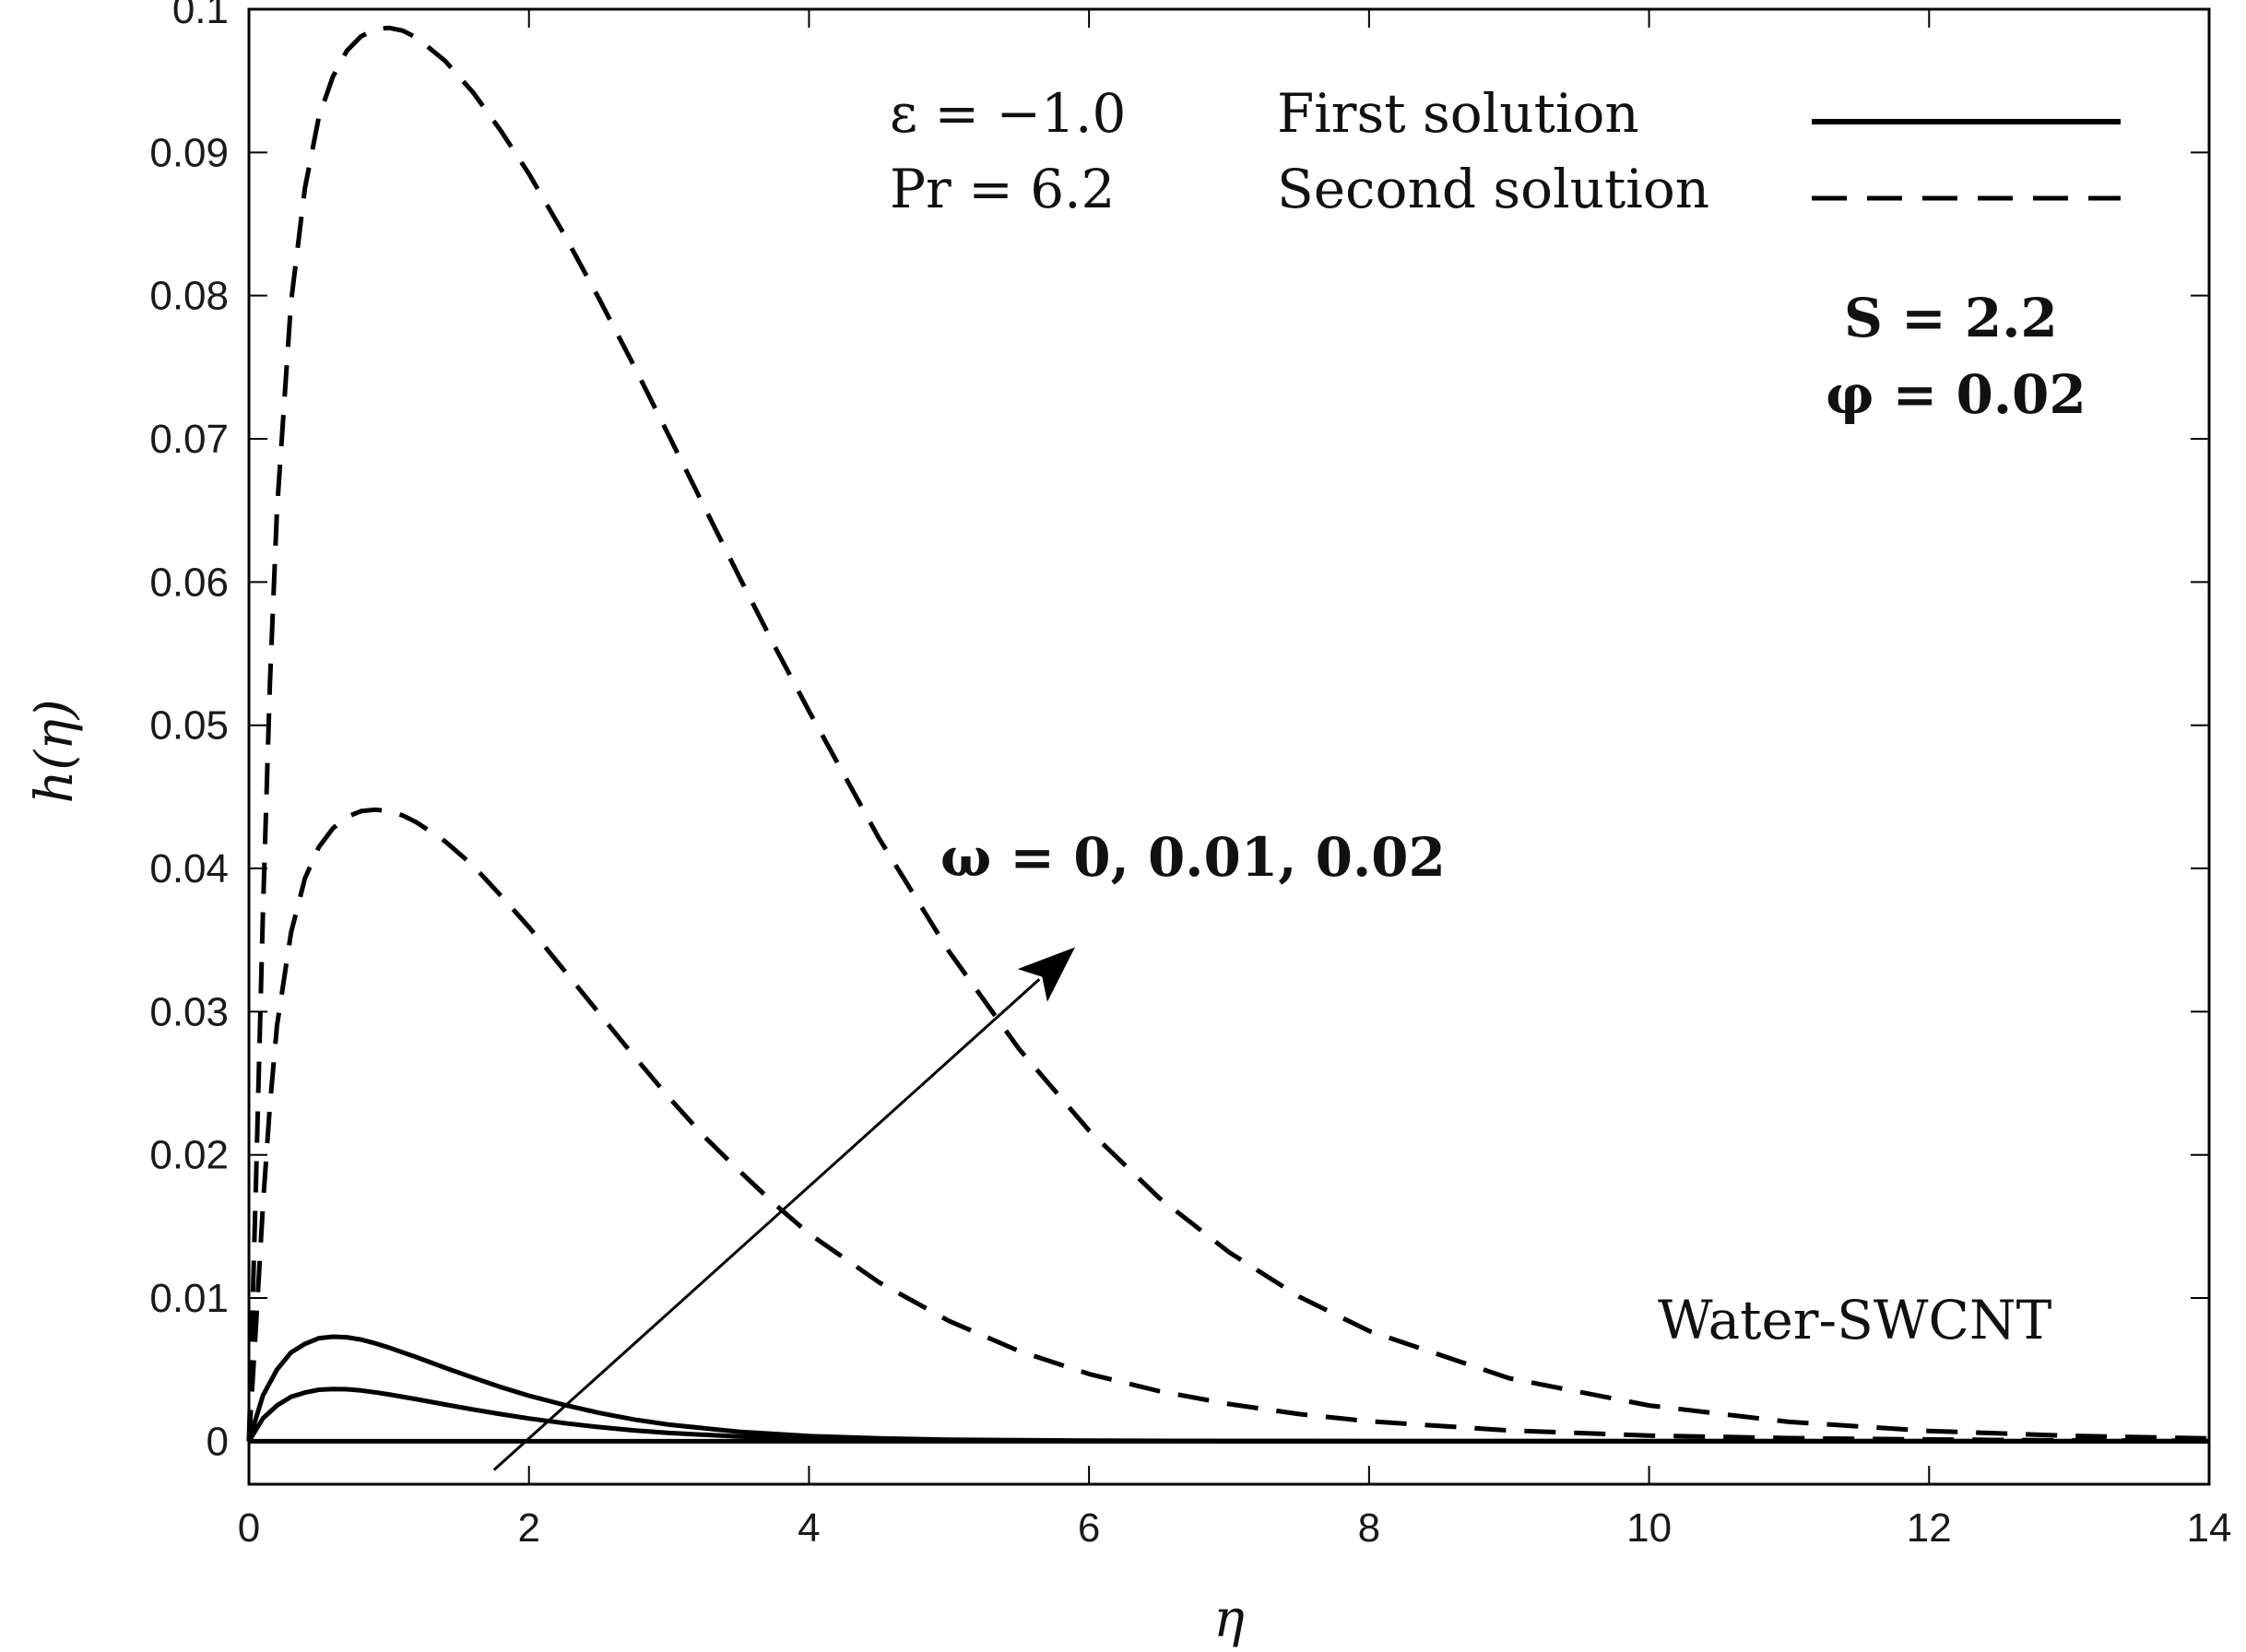 This screenshot has height=1652, width=2246. Describe the element at coordinates (189, 296) in the screenshot. I see `y-tick-label: 0.08` at that location.